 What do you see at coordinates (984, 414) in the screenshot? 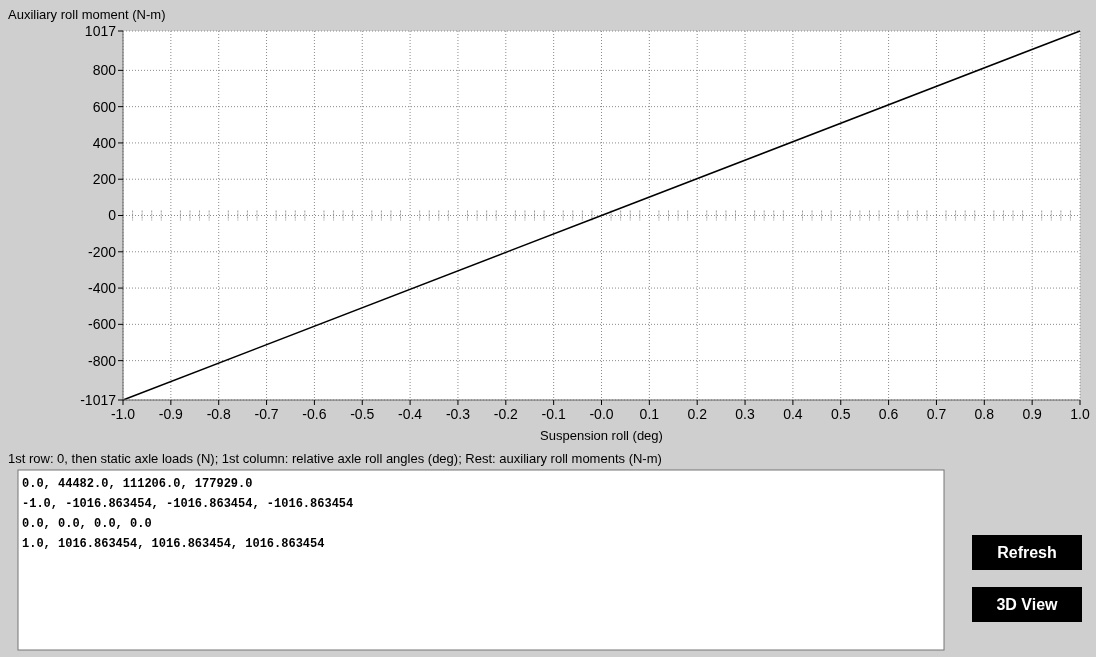
I see `x-tick-label: 0.8` at bounding box center [984, 414].